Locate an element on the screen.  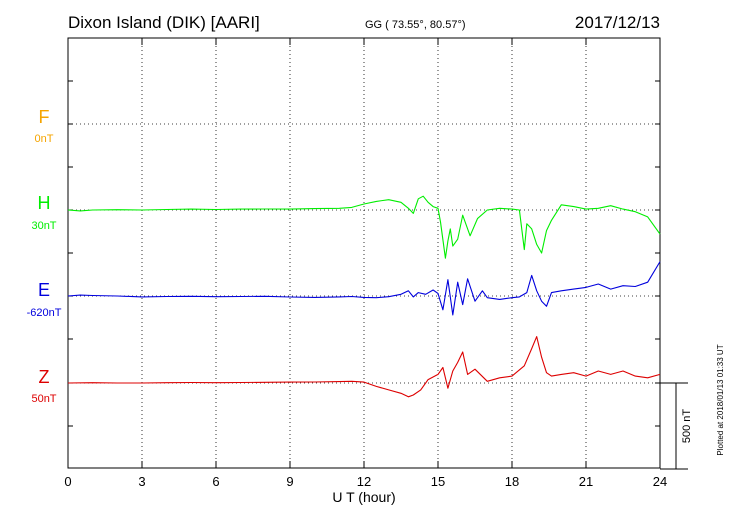
coordinates-label: GG ( 73.55°, 80.57°) is located at coordinates (415, 25).